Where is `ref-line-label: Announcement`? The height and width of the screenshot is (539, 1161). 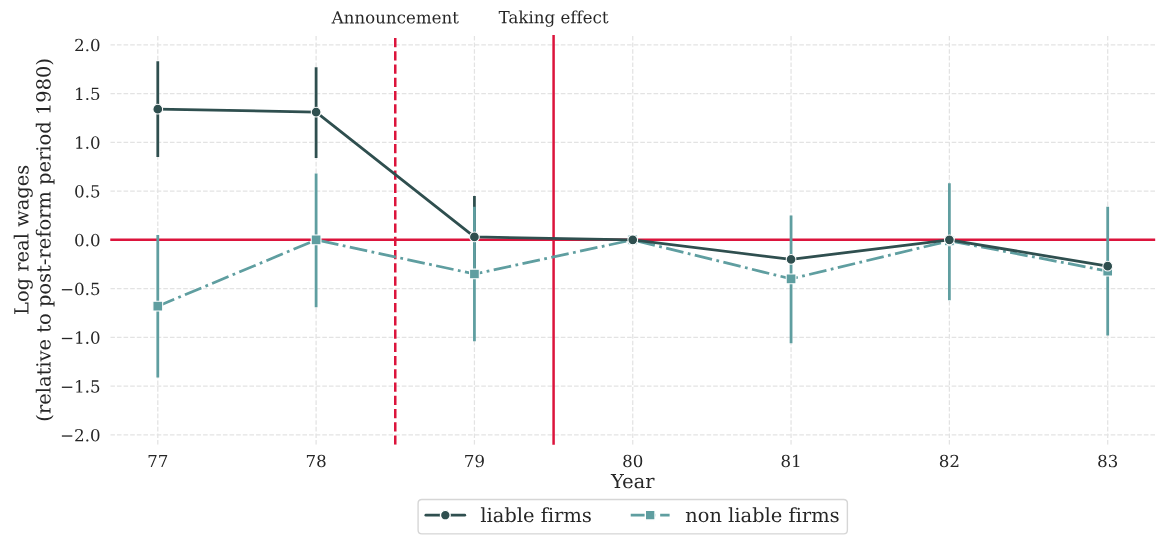 ref-line-label: Announcement is located at coordinates (395, 17).